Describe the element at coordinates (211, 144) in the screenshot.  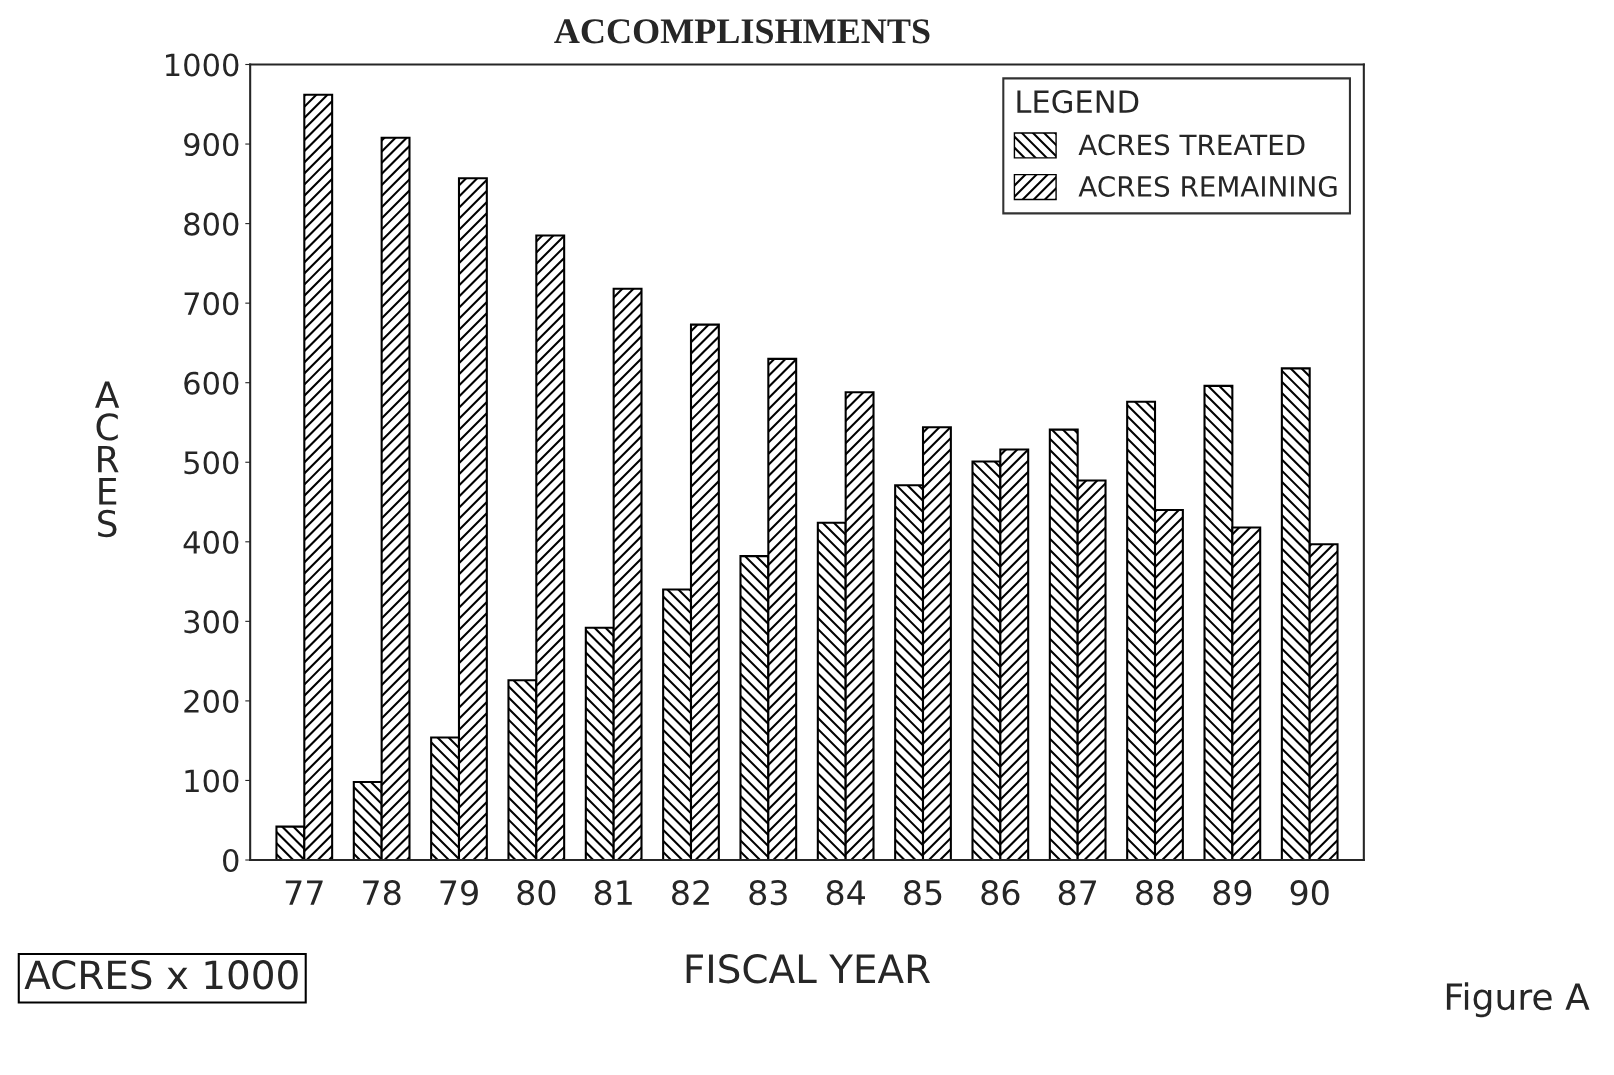
I see `y-tick-label: 900` at that location.